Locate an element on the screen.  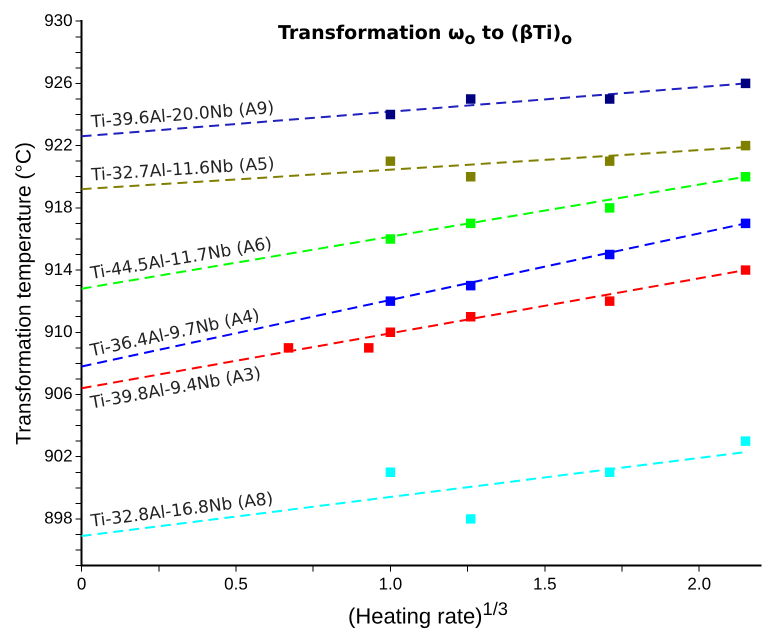
x-tick-label: 2.0 is located at coordinates (699, 584).